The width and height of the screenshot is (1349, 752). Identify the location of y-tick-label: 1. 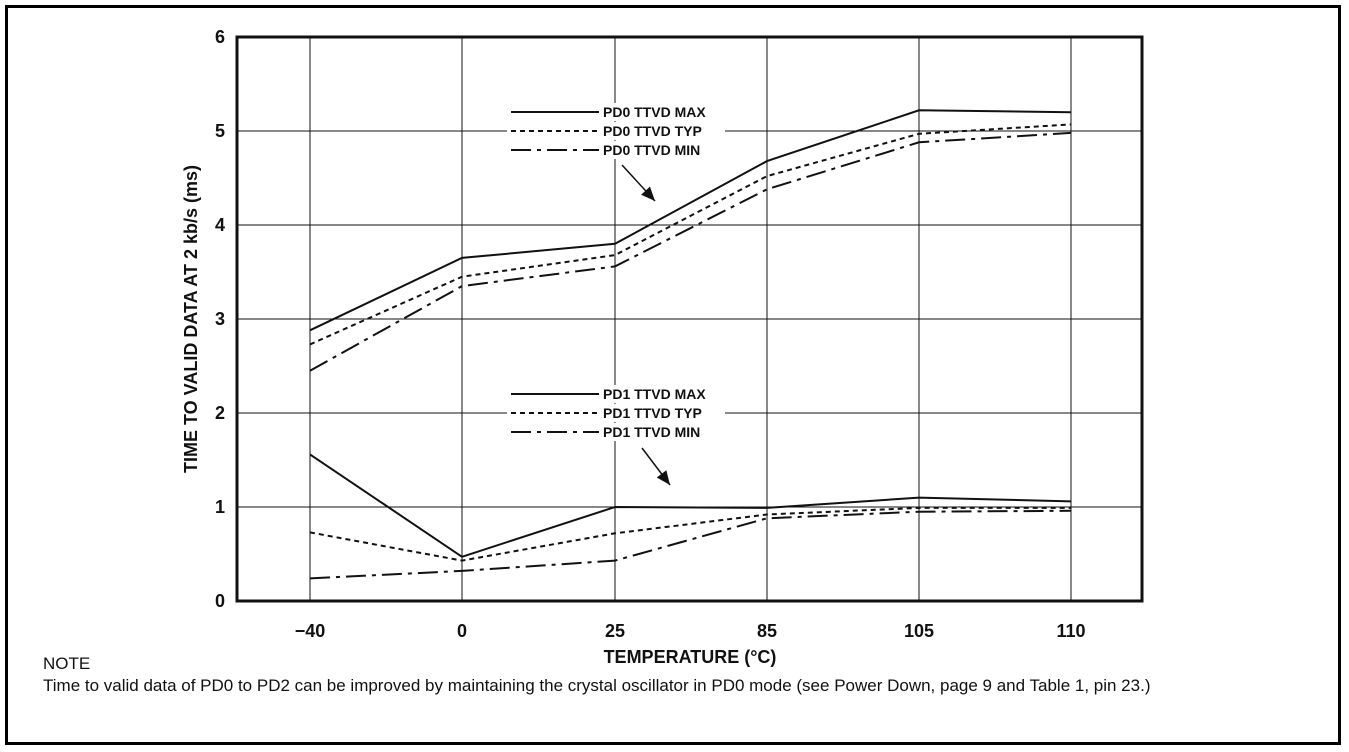
(220, 507).